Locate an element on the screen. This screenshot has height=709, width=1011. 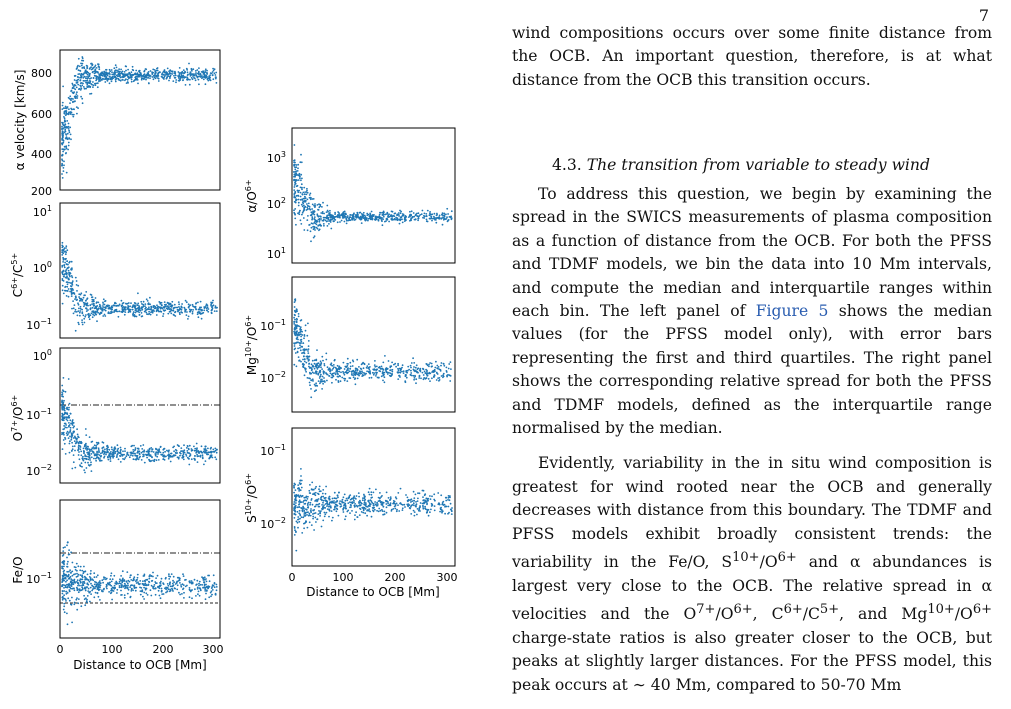
ytick-10e-1: 10−1 is located at coordinates (39, 578).